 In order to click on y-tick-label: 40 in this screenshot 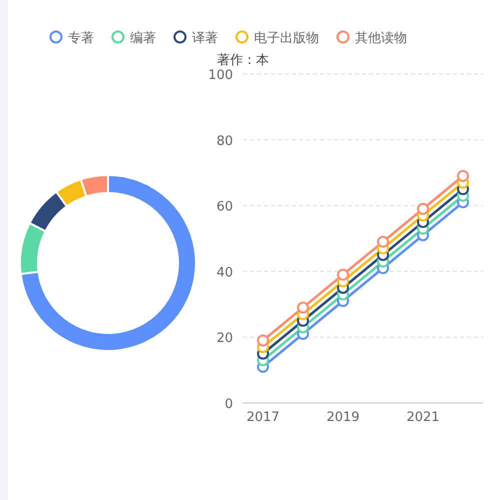, I will do `click(224, 272)`.